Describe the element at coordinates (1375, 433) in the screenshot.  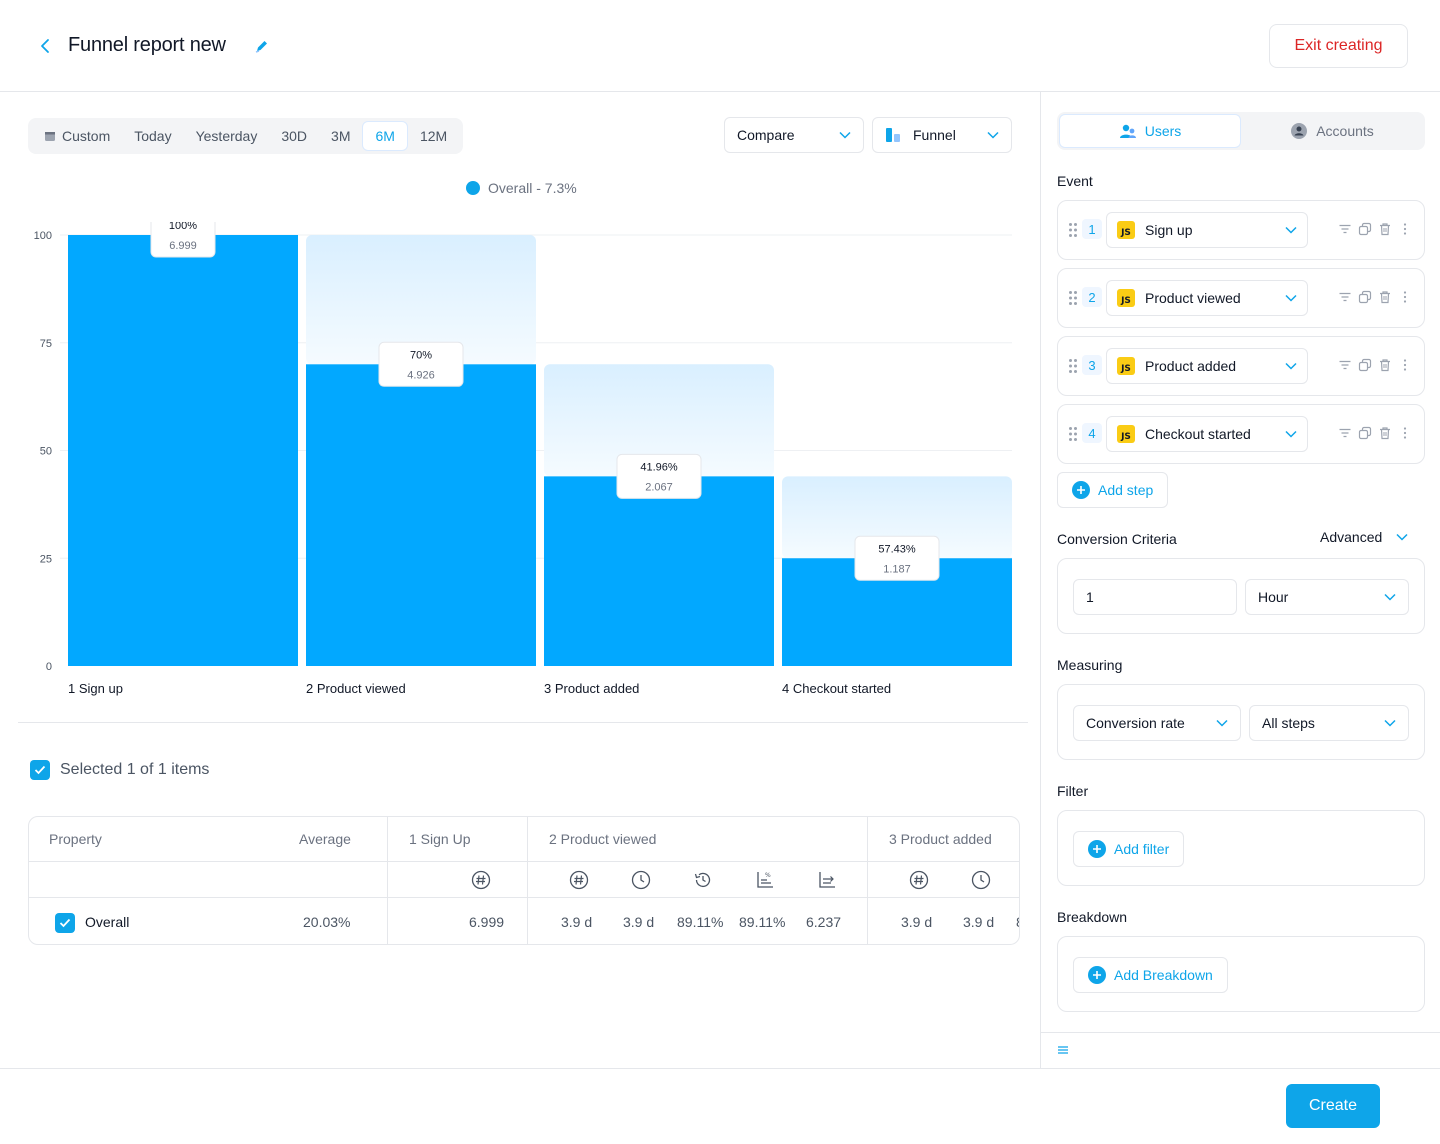
I see `step-actions` at that location.